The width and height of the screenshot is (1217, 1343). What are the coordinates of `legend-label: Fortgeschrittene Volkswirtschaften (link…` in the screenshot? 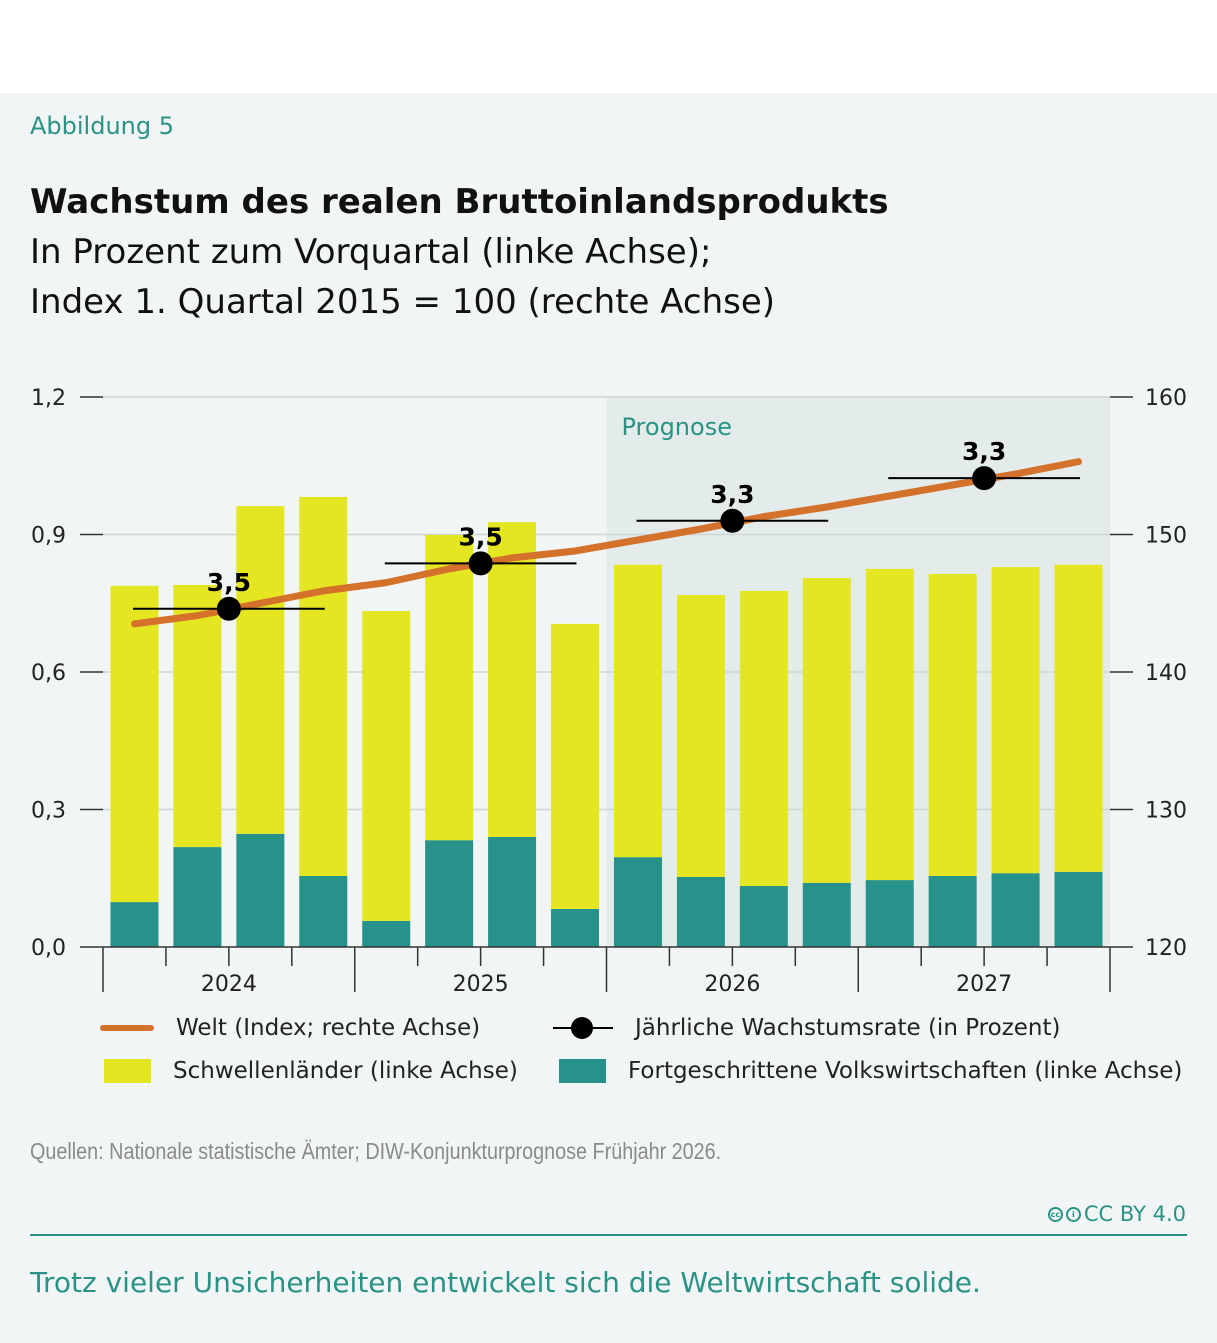 It's located at (905, 1071).